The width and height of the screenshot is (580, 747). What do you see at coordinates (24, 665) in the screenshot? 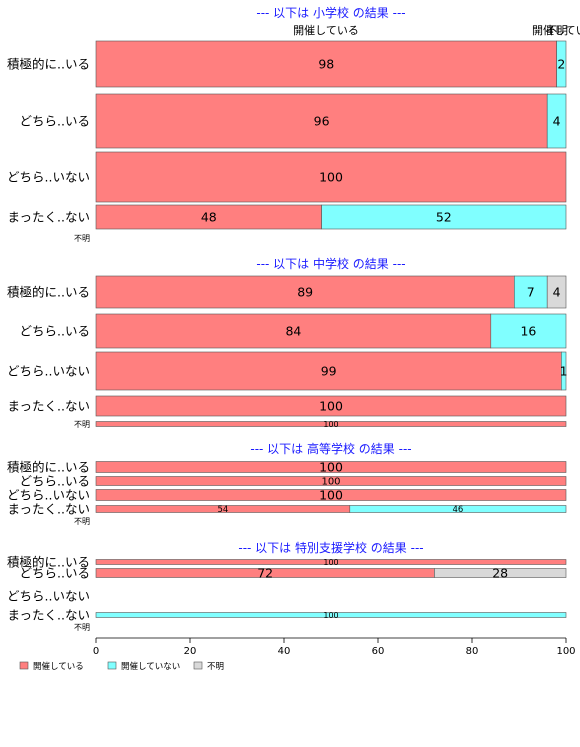
I see `legend-swatch-held` at bounding box center [24, 665].